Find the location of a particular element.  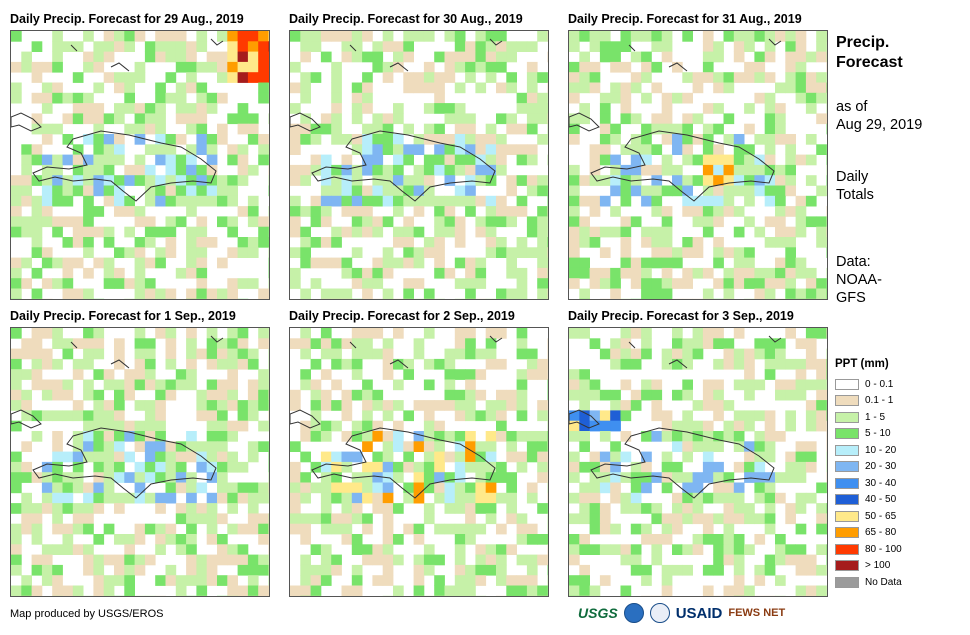

legend-label: 40 - 50 is located at coordinates (881, 500).